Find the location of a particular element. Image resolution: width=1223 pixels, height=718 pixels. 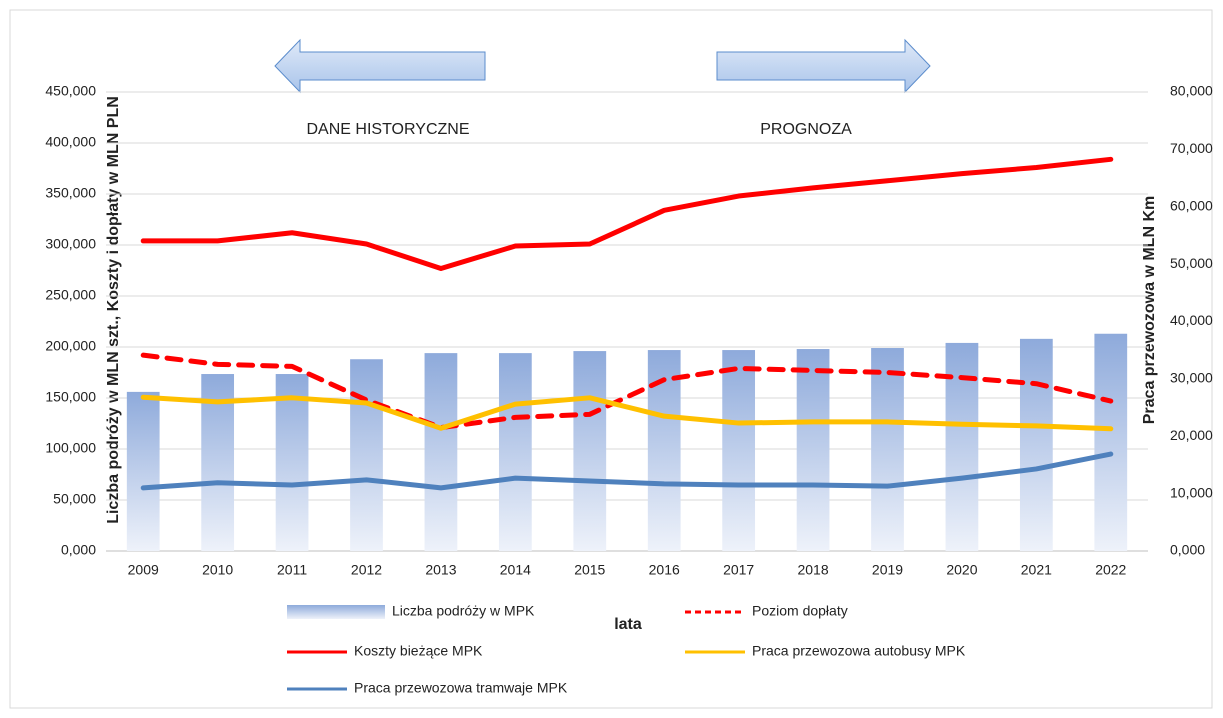

y-tick-label: 50,000 is located at coordinates (74, 499).